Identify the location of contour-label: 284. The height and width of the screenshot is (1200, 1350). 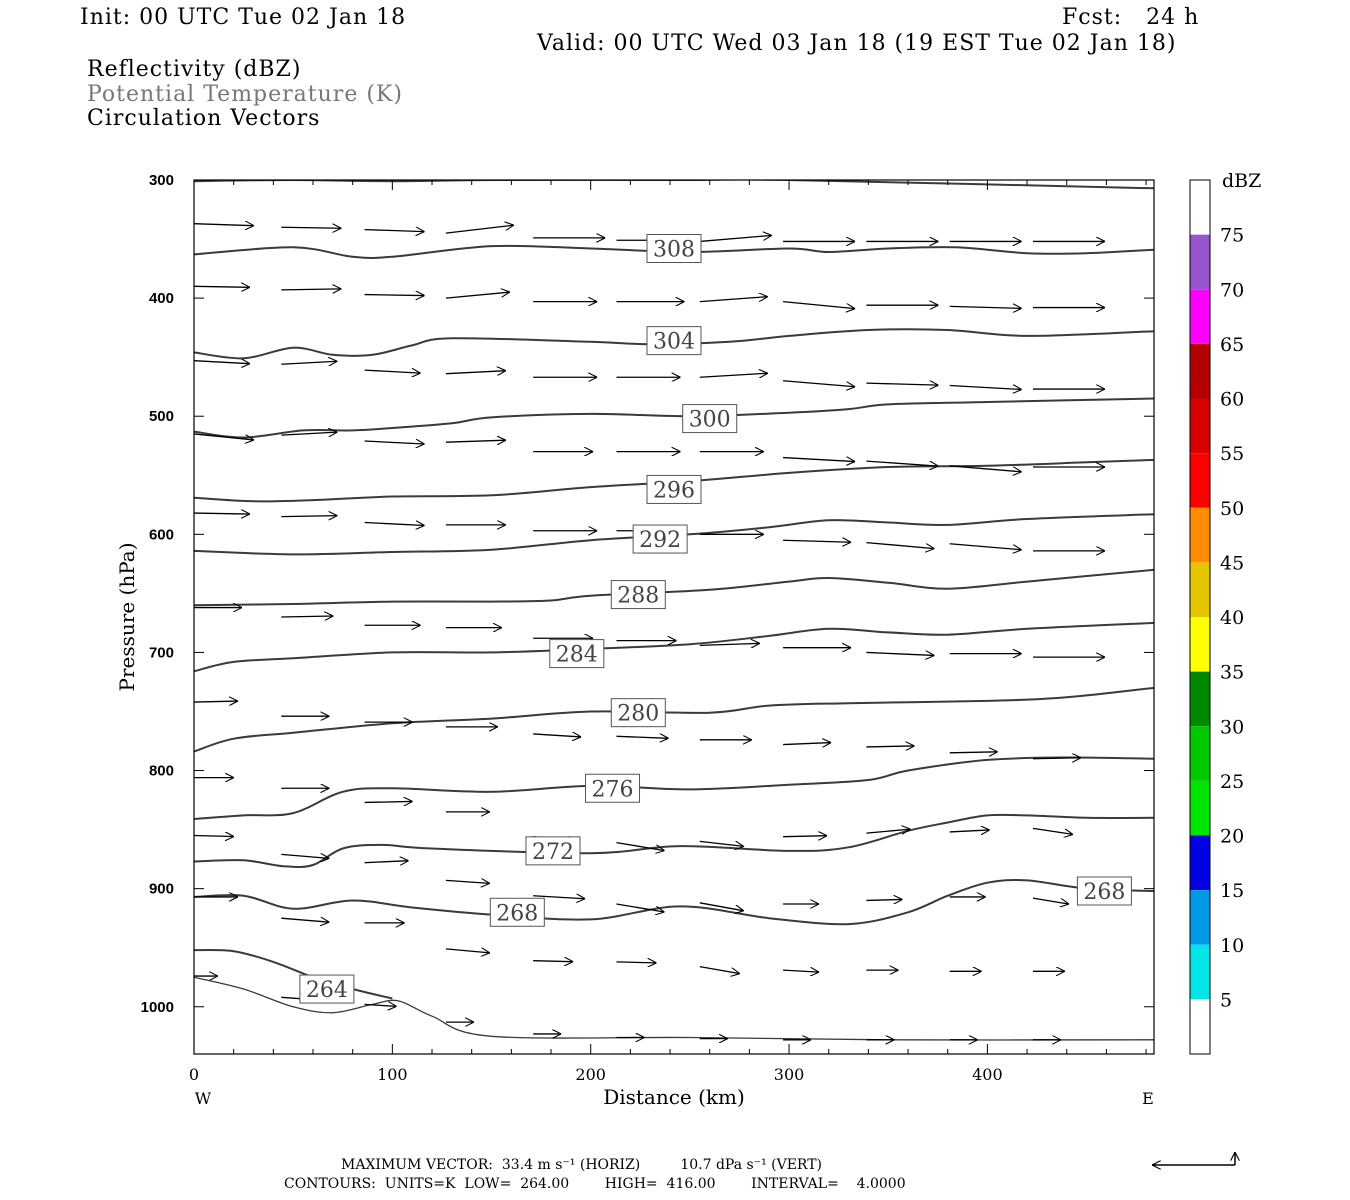
(577, 655).